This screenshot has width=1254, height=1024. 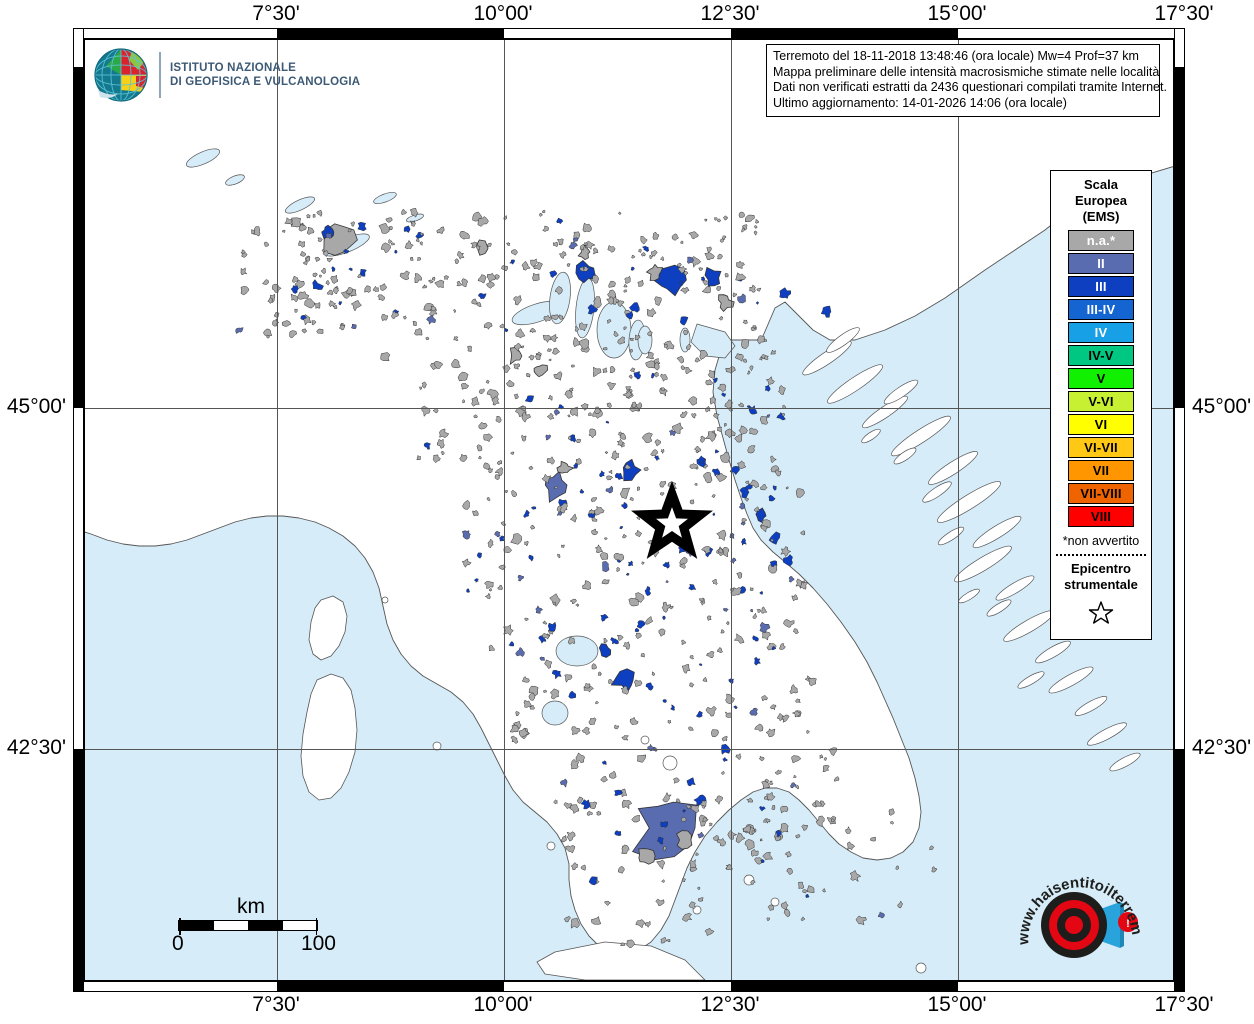 What do you see at coordinates (1101, 240) in the screenshot?
I see `legend-swatch-n-a-: n.a.*` at bounding box center [1101, 240].